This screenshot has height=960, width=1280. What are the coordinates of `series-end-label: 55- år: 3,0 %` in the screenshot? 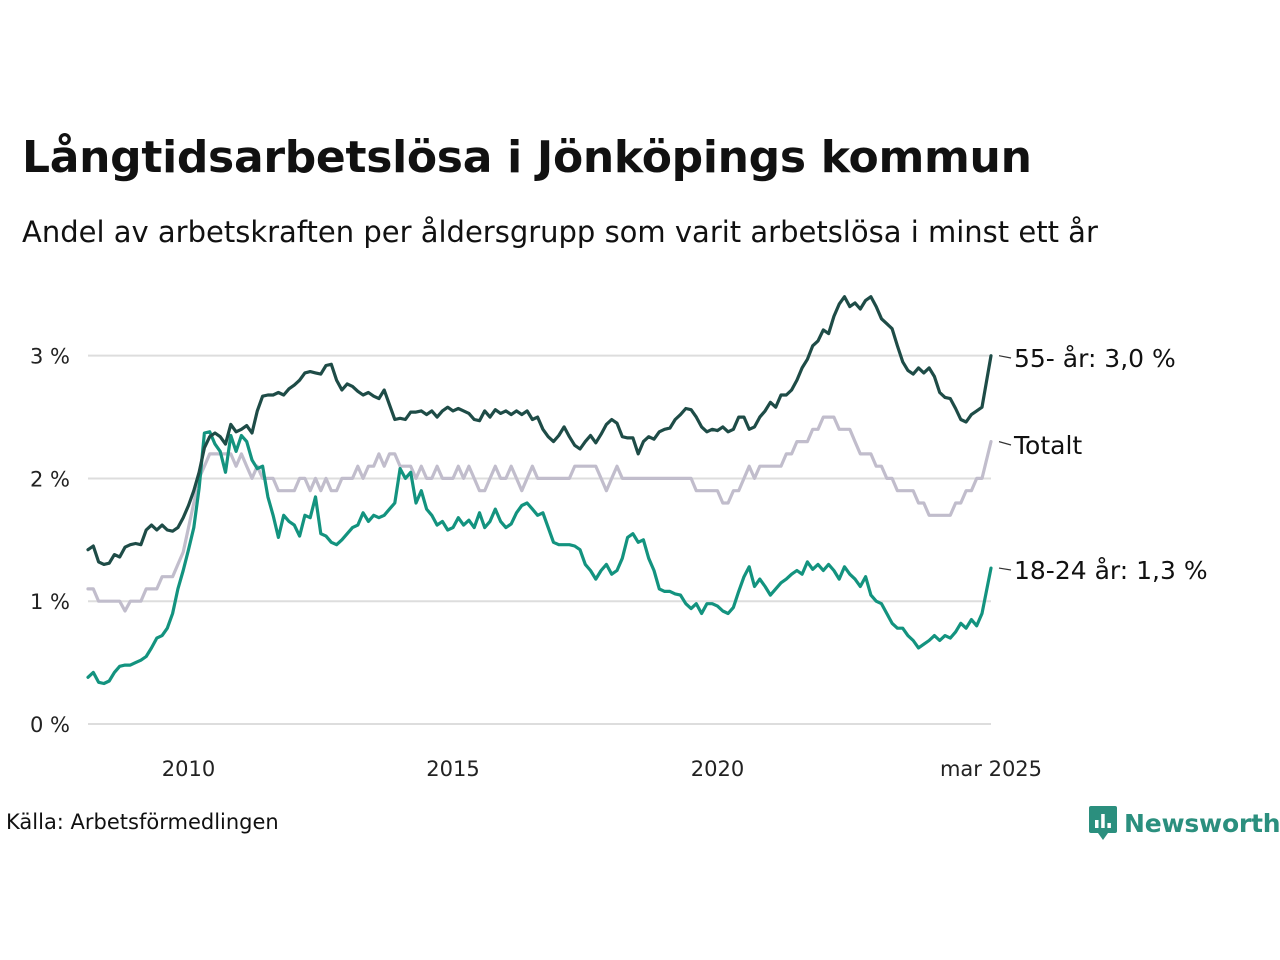 It's located at (1095, 358).